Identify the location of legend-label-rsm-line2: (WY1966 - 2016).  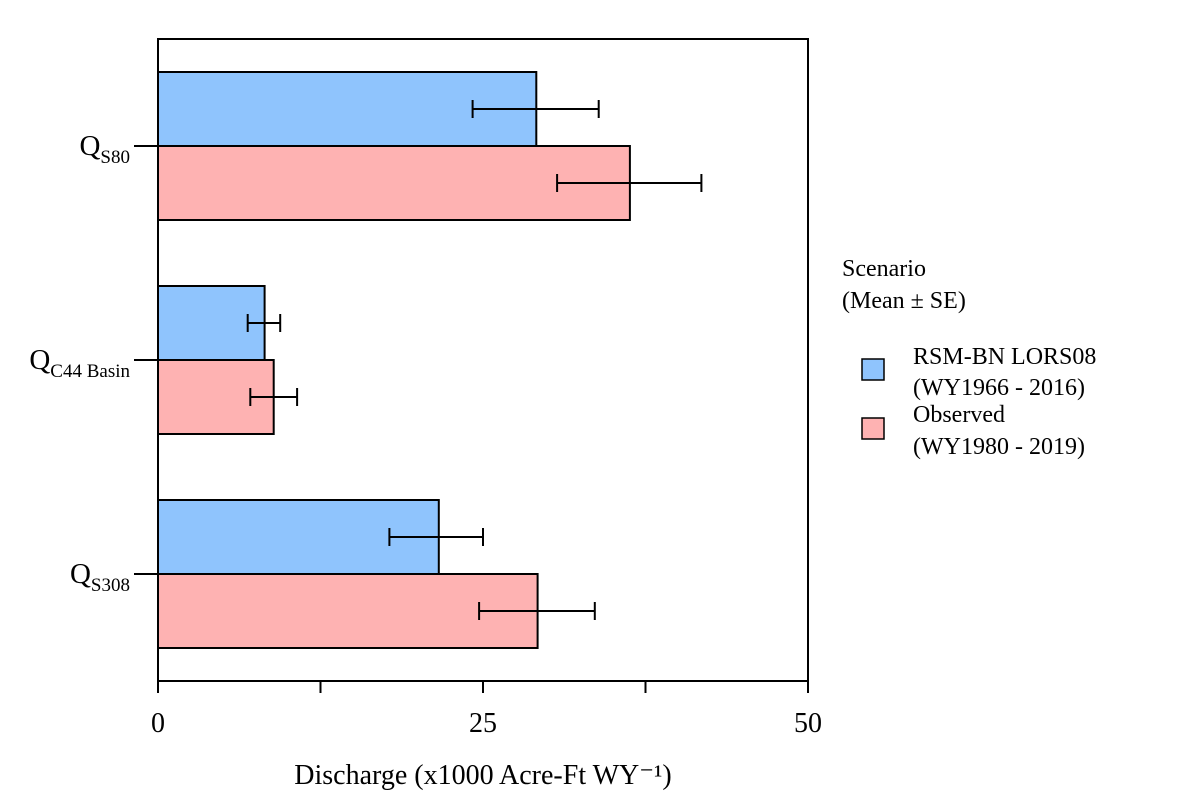
(999, 388).